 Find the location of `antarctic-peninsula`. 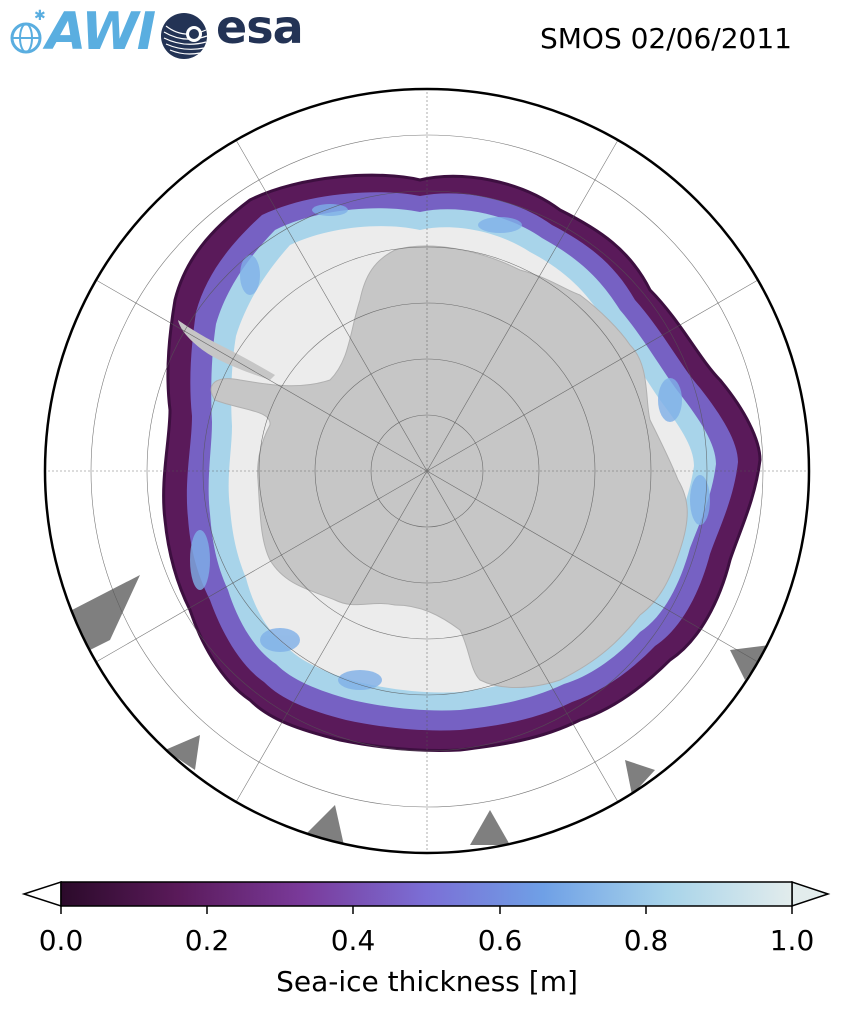

antarctic-peninsula is located at coordinates (226, 350).